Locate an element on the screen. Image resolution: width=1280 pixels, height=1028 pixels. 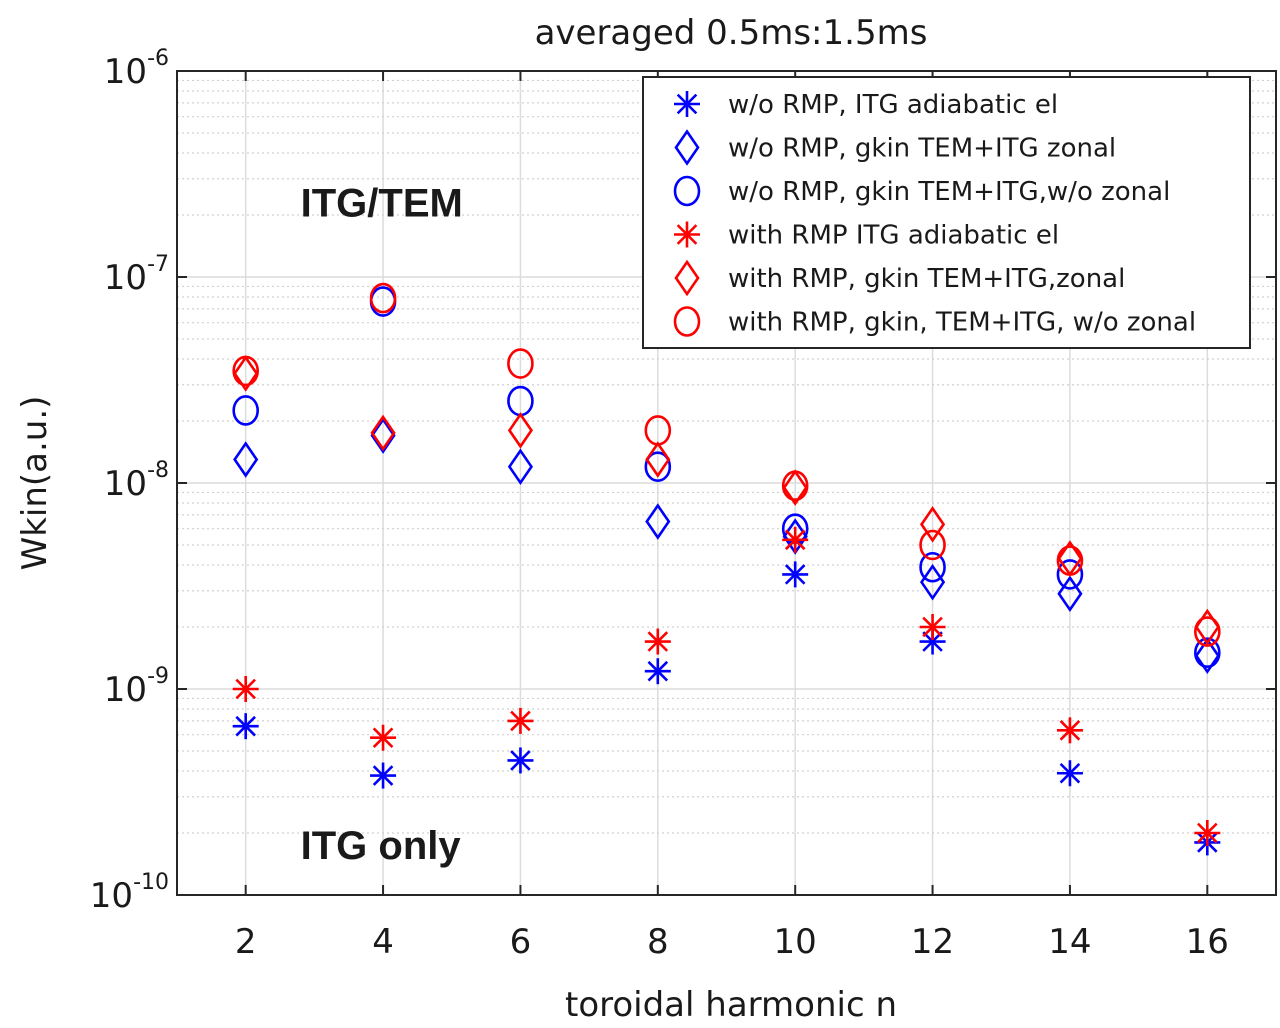
annotation-label: ITG/TEM is located at coordinates (382, 203).